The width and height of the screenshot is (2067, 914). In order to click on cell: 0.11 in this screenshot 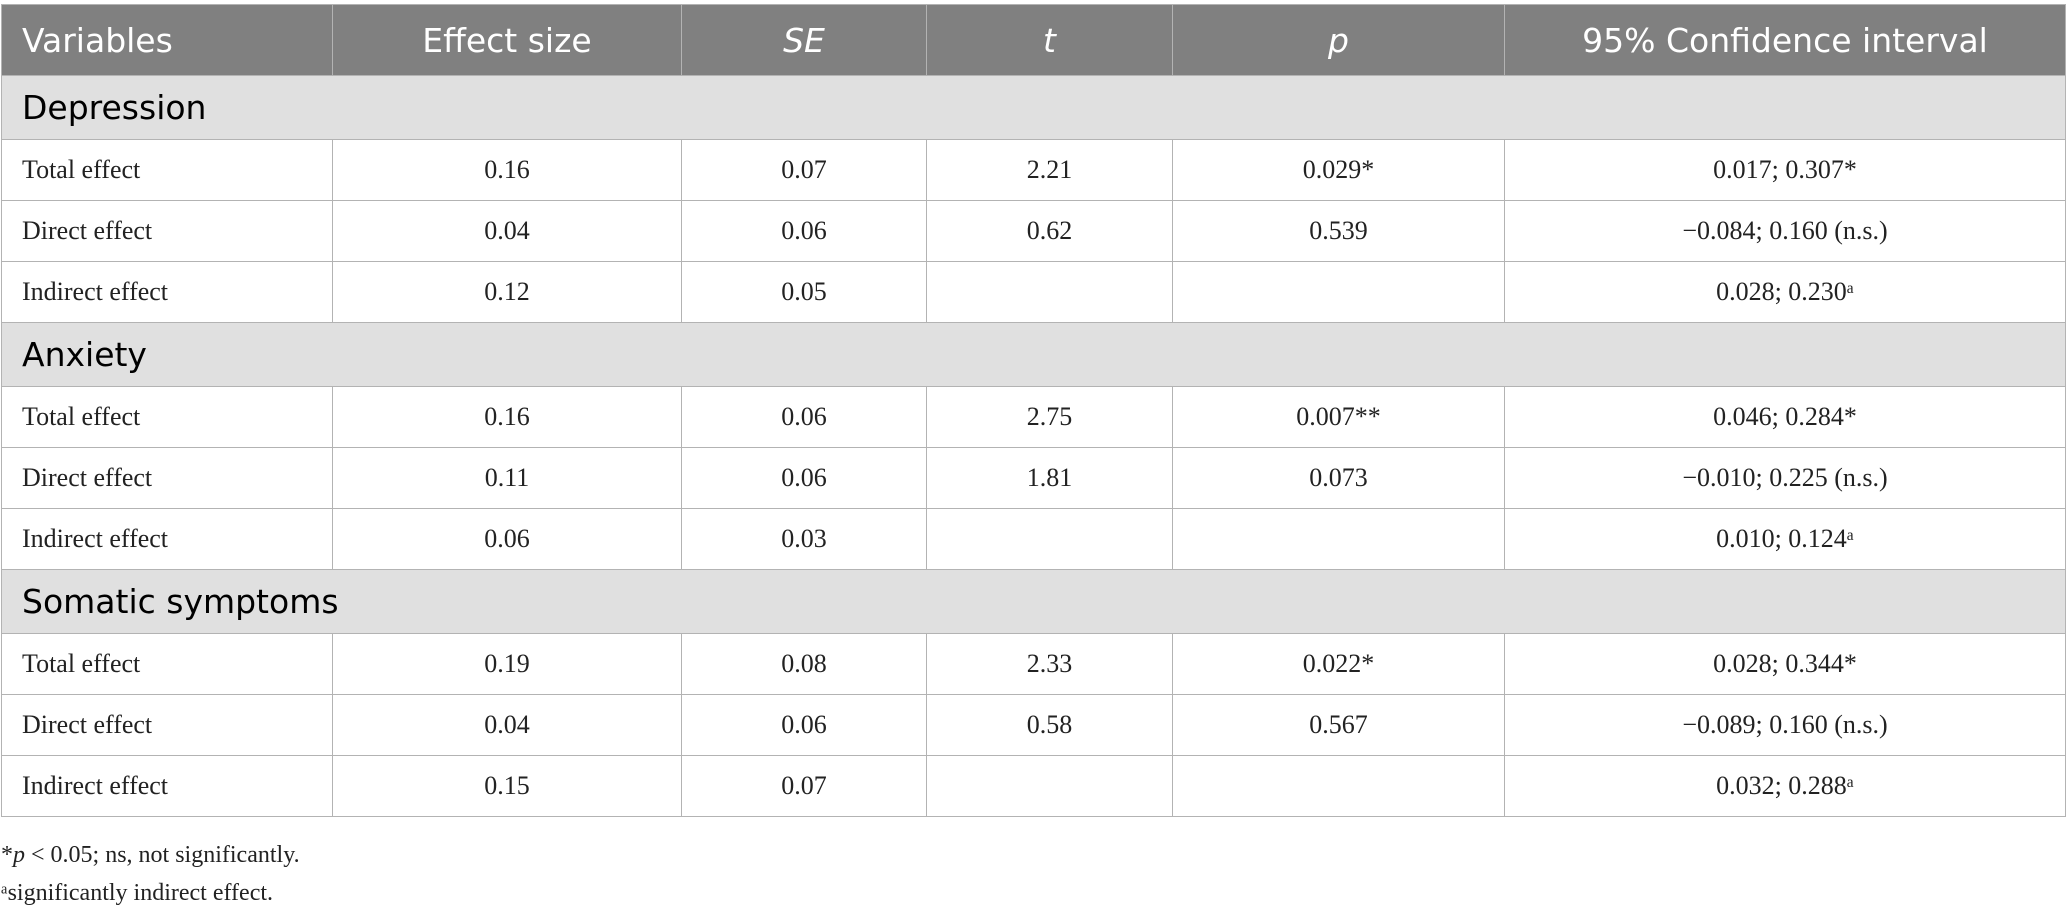, I will do `click(507, 478)`.